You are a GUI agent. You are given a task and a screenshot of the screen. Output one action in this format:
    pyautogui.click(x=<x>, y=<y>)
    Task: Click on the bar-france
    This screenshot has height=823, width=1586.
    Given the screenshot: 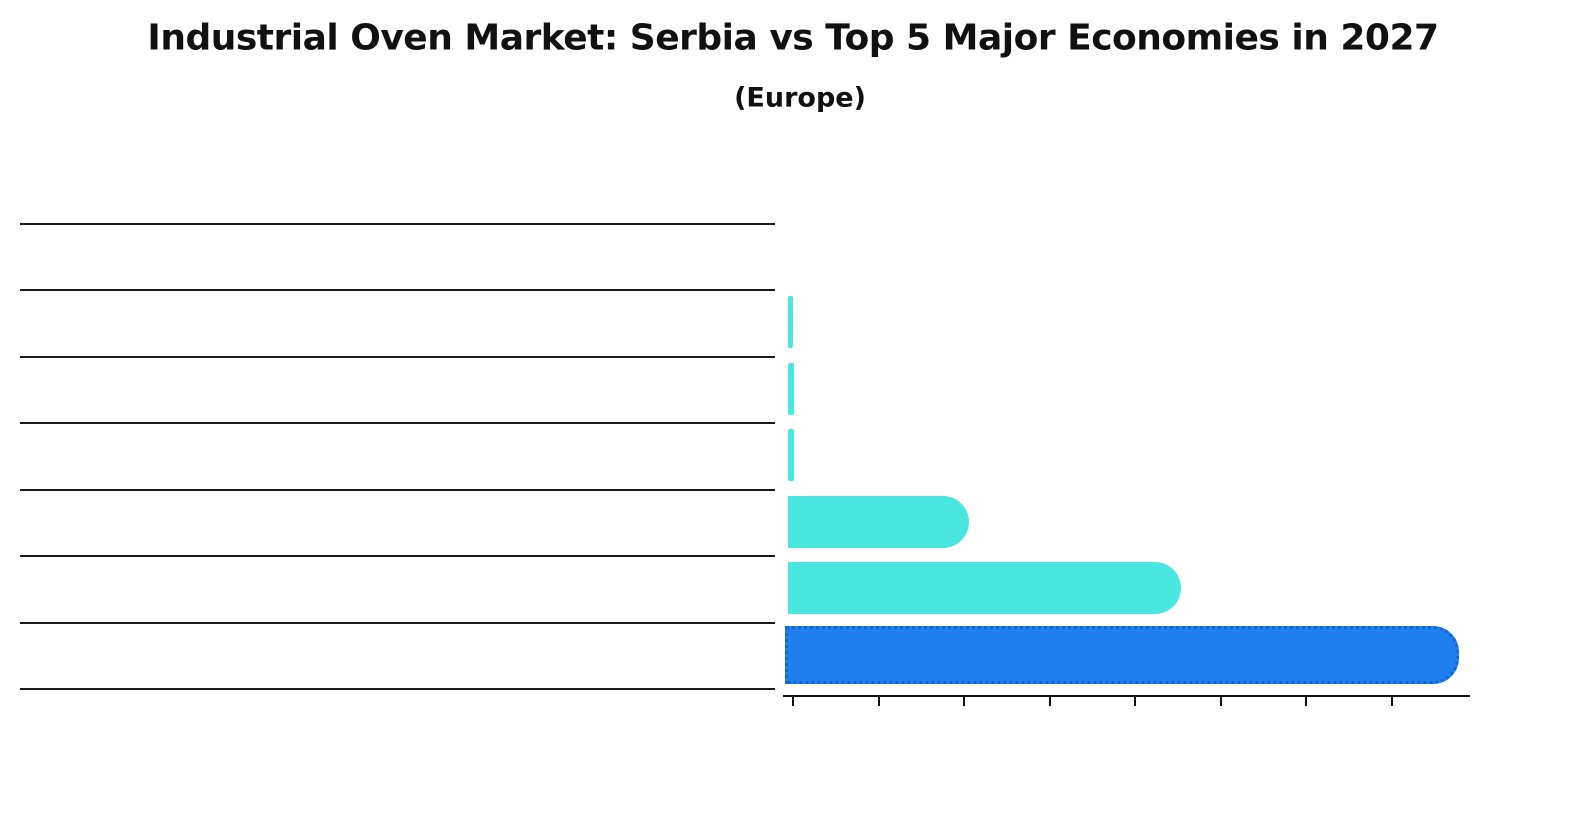 What is the action you would take?
    pyautogui.click(x=791, y=455)
    